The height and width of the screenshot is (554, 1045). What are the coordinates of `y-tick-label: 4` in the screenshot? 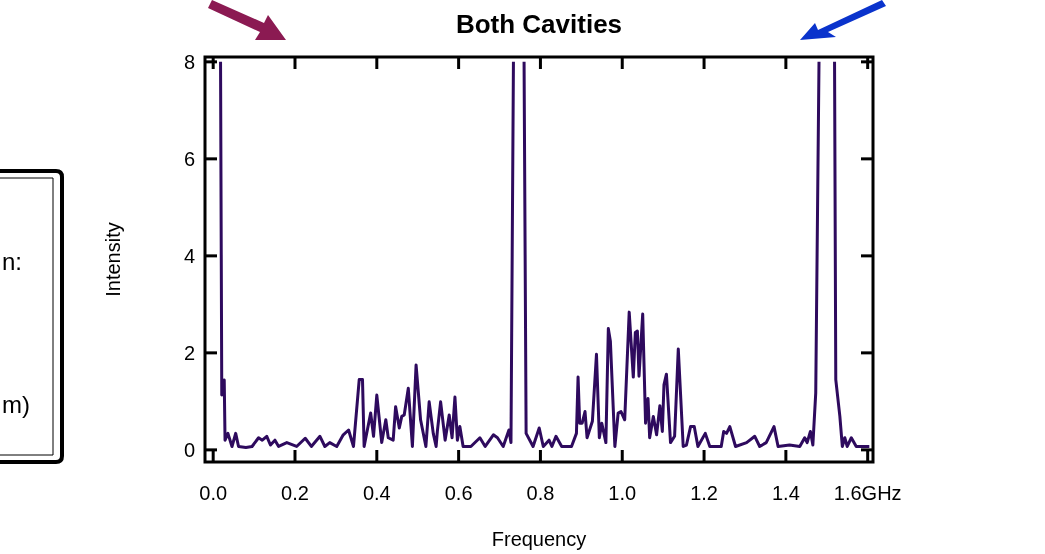 It's located at (189, 255).